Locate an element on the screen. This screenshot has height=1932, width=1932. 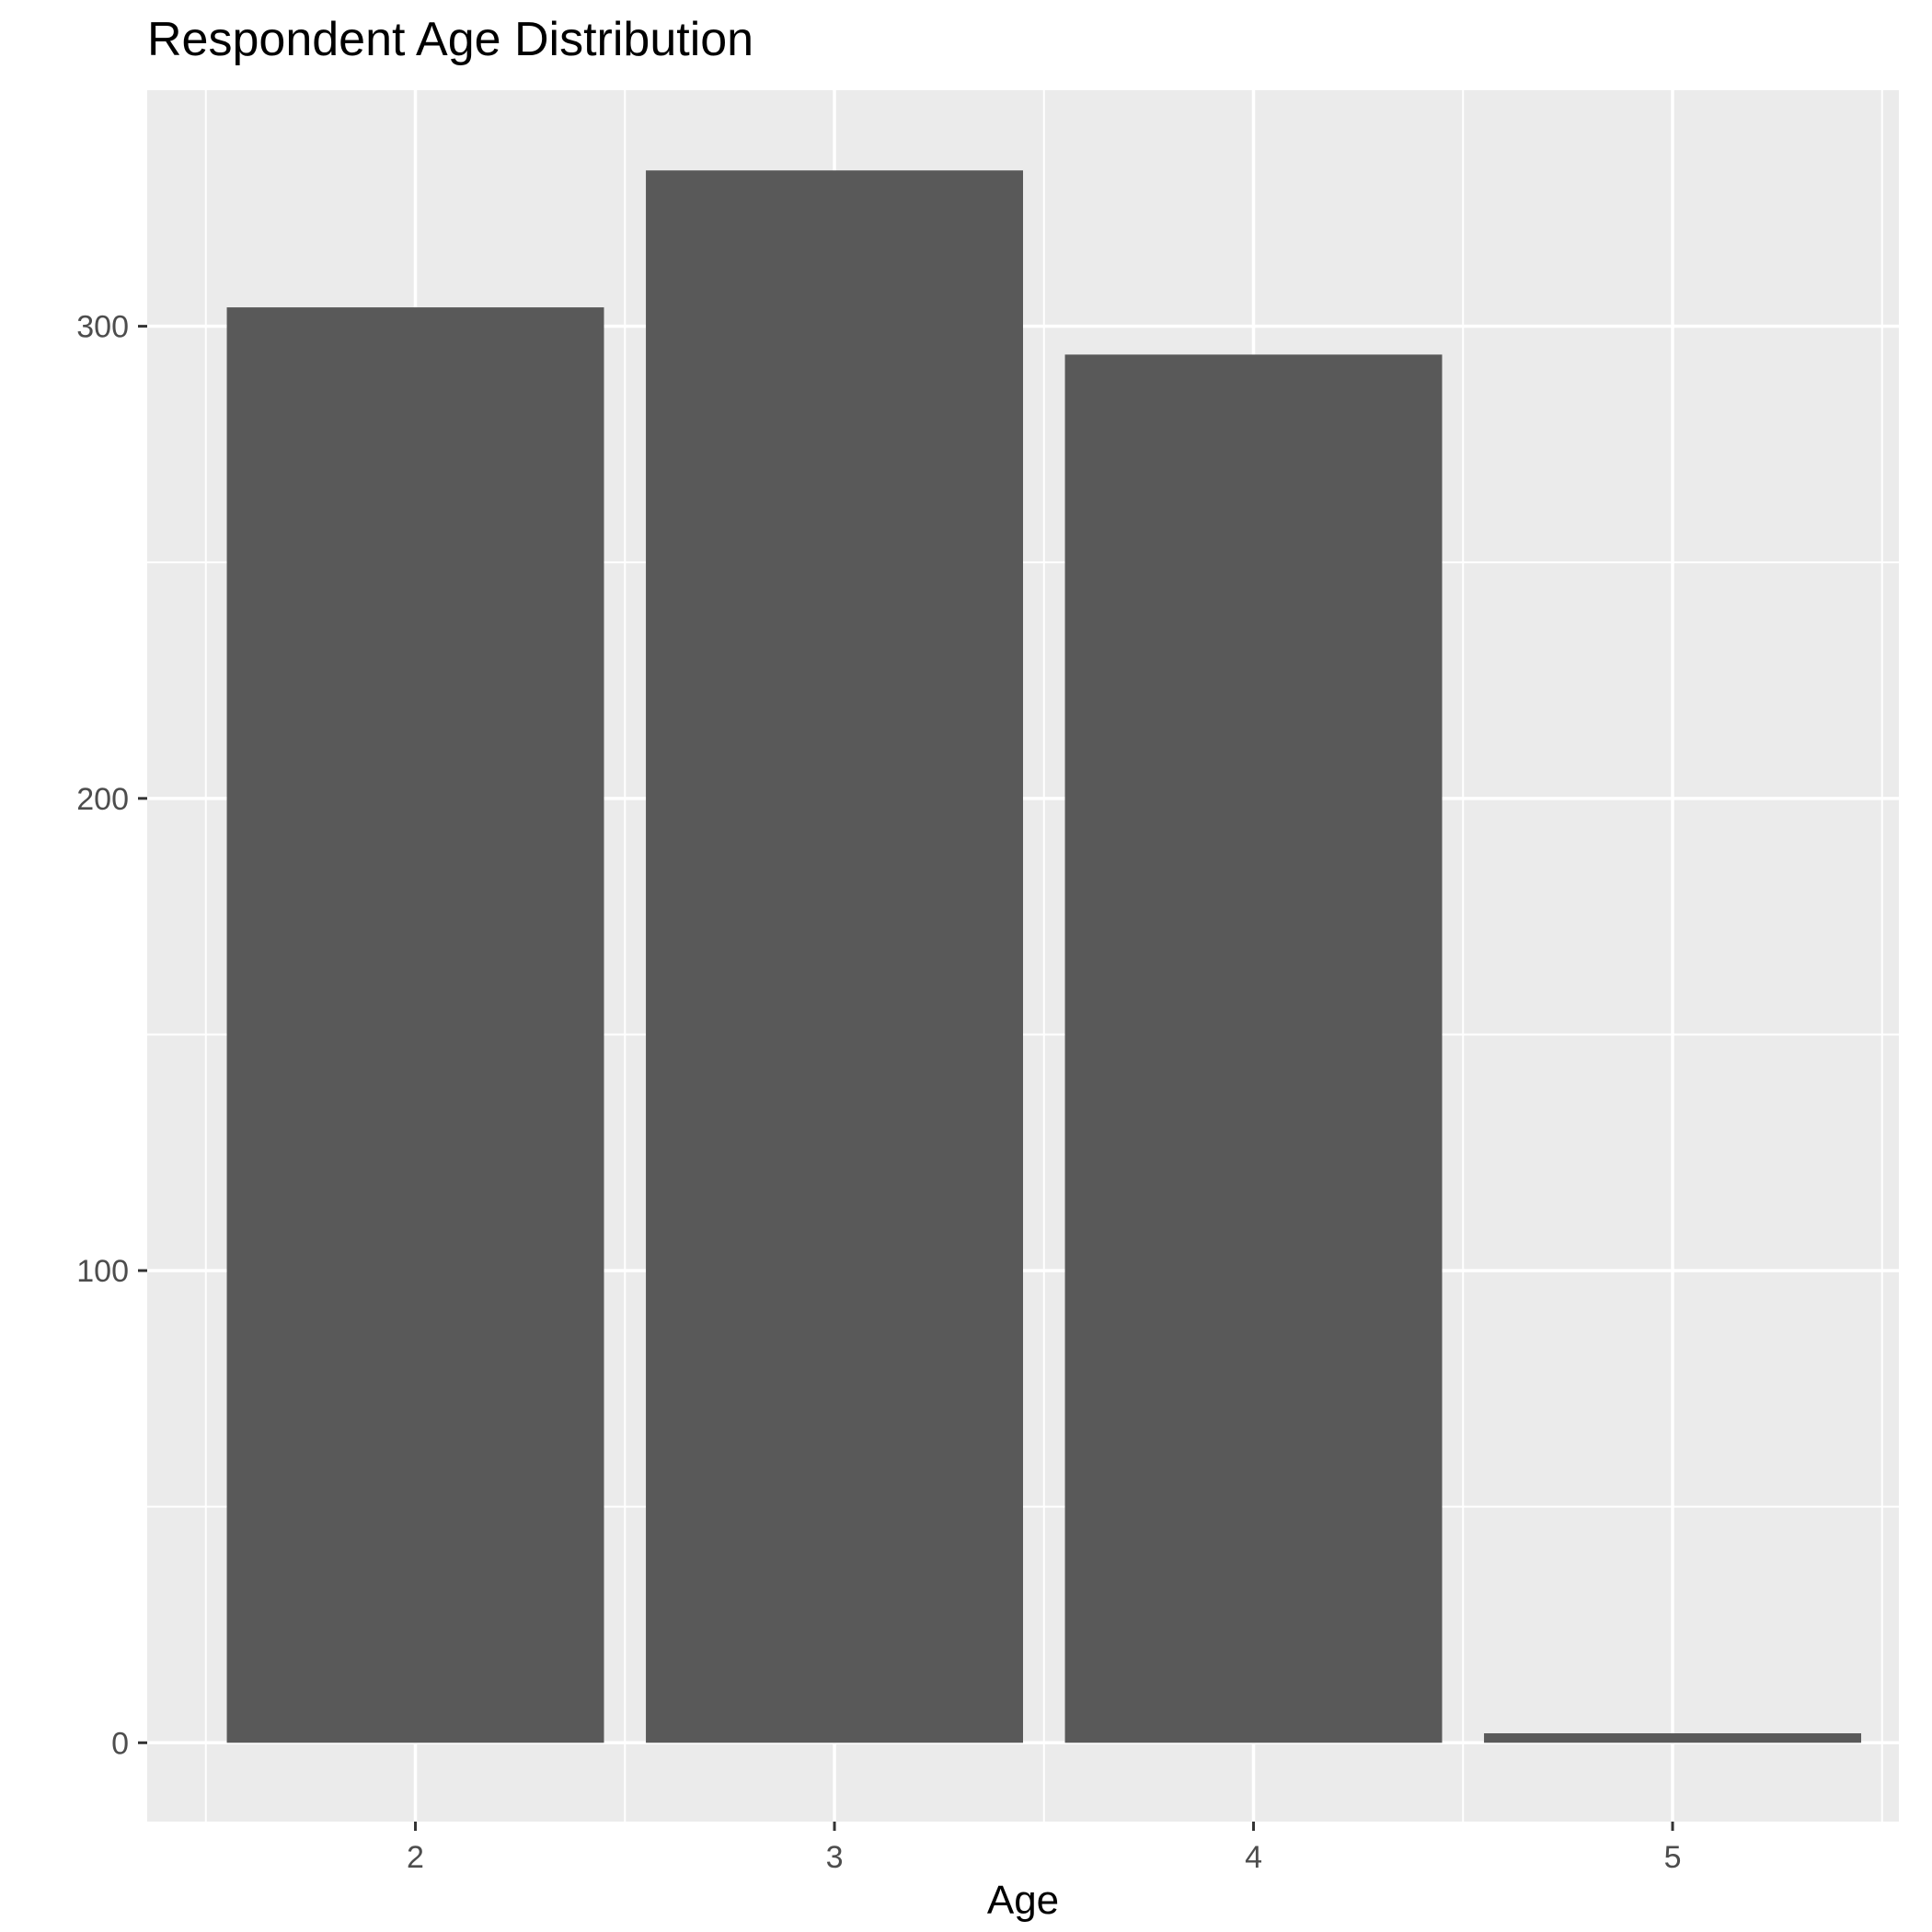
x-tick-label: 2 is located at coordinates (415, 1857).